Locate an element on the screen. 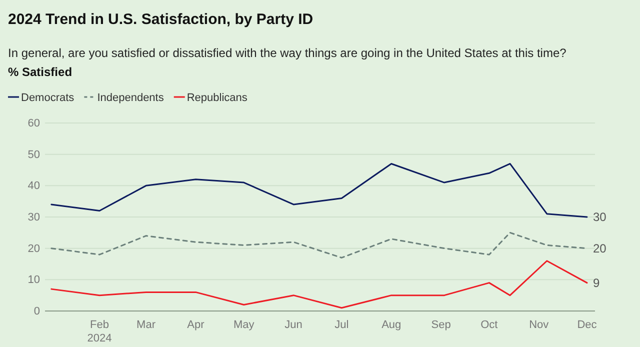 The height and width of the screenshot is (347, 640). x-tick-label: Mar is located at coordinates (146, 324).